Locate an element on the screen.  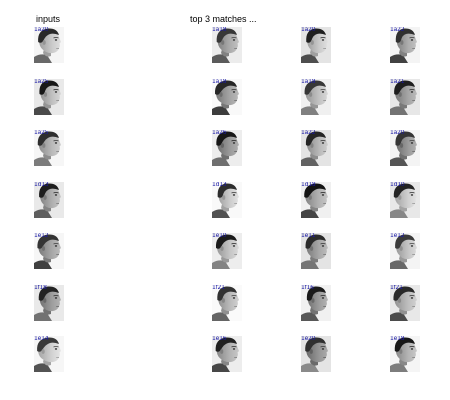
match-face-tile: 1e16 is located at coordinates (227, 354).